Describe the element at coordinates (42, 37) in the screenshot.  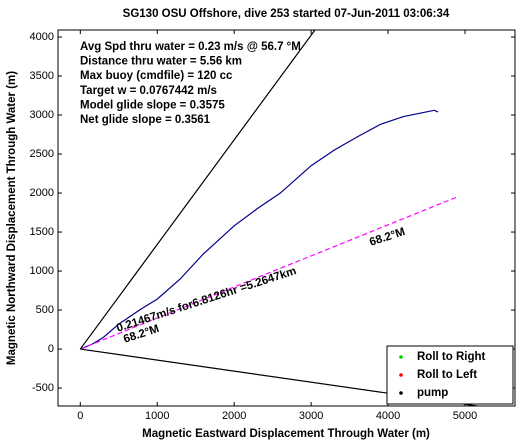
I see `y-tick-label: 4000` at that location.